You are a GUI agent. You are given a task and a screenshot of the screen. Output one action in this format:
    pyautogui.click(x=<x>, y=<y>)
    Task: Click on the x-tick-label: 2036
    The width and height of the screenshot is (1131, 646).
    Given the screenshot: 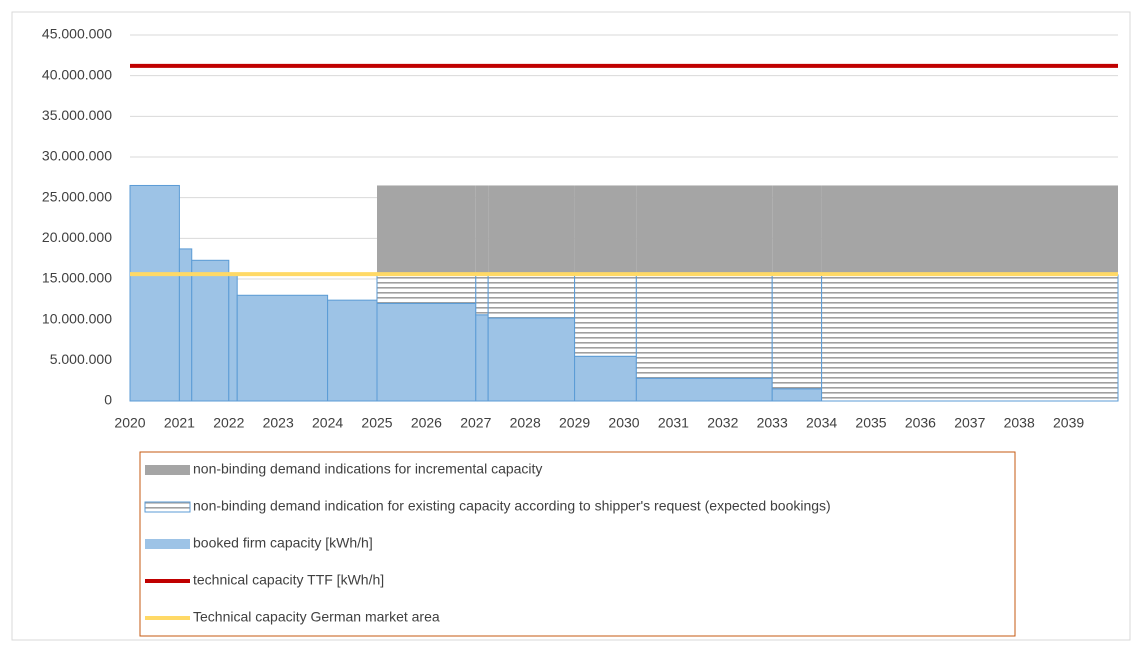 What is the action you would take?
    pyautogui.click(x=920, y=423)
    